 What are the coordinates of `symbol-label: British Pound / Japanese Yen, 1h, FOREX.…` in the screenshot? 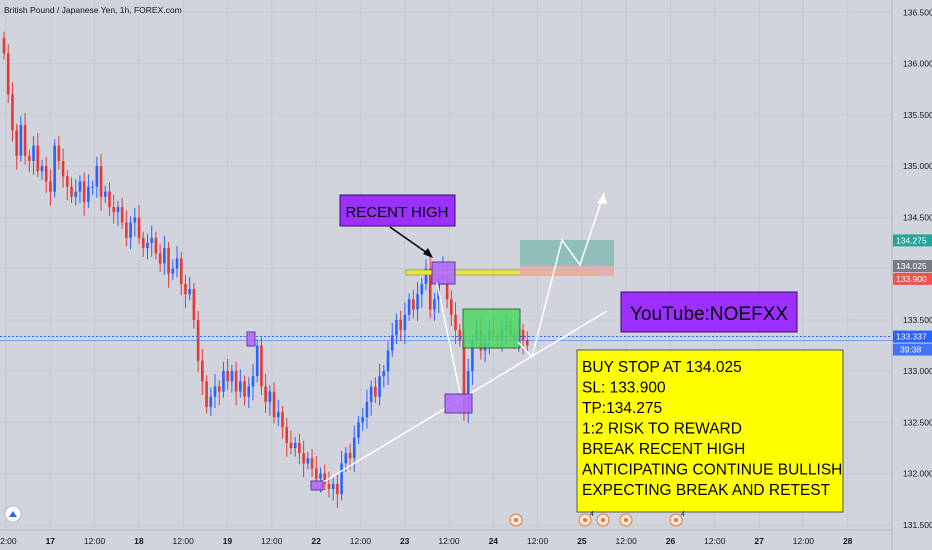 It's located at (93, 10).